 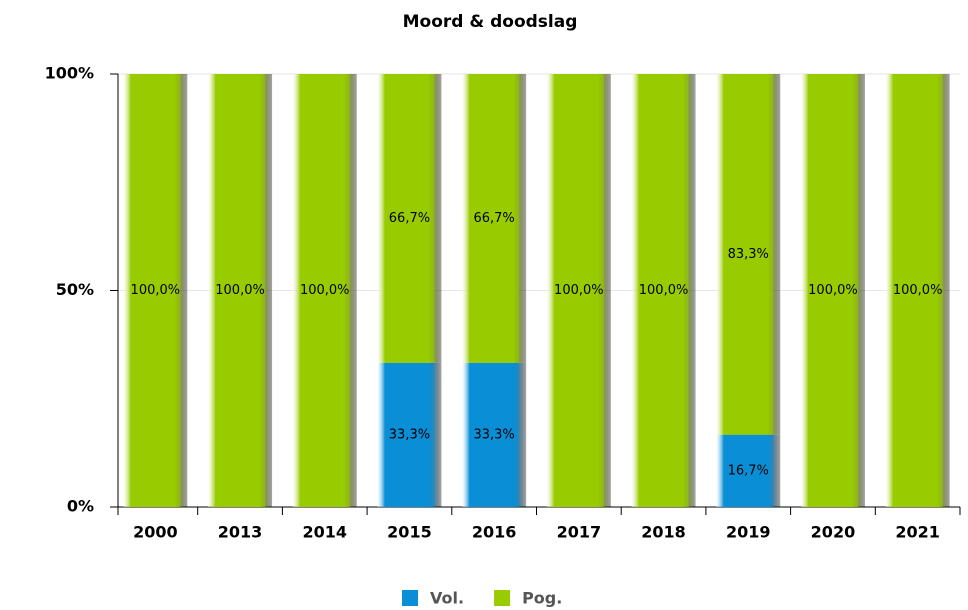 I want to click on x-tick-label: 2018, so click(x=663, y=532).